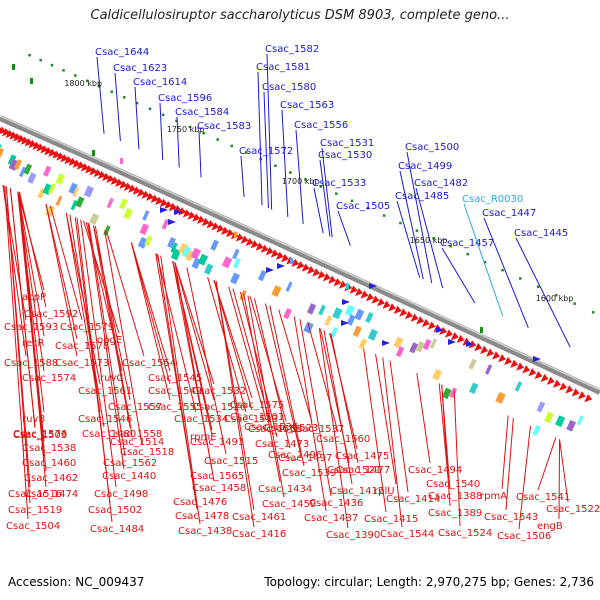 This screenshot has width=600, height=600. I want to click on bottom-gene-label: Csac_1437, so click(331, 518).